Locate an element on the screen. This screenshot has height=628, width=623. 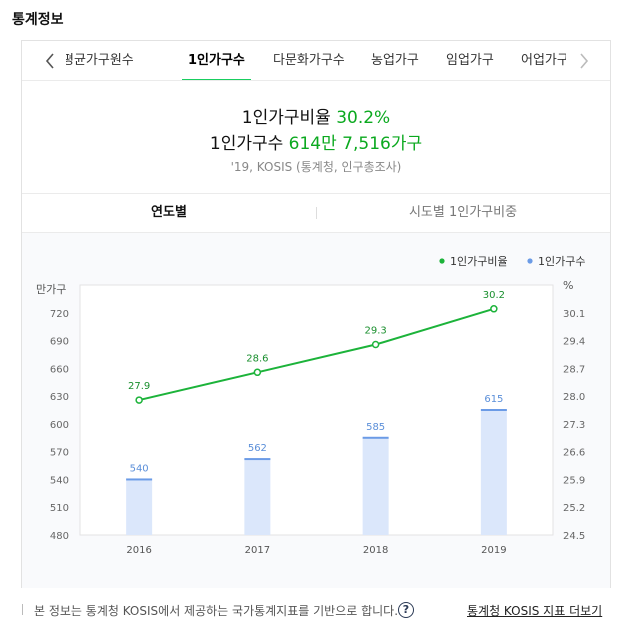
tab-multicultural-households: 다문화가구수 is located at coordinates (309, 60).